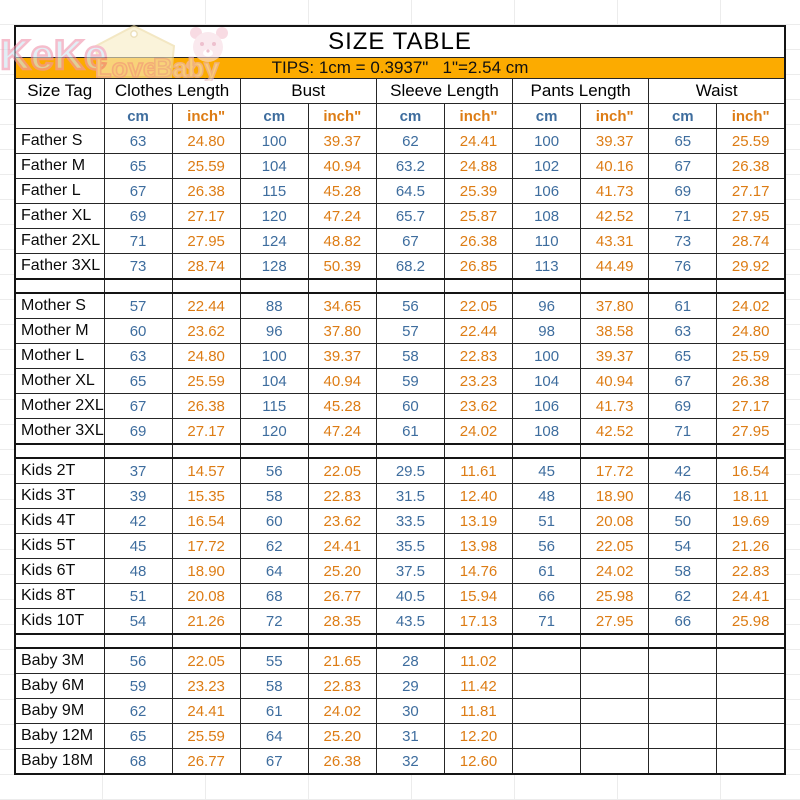 This screenshot has width=800, height=800. I want to click on unit-header-cm: cm, so click(274, 116).